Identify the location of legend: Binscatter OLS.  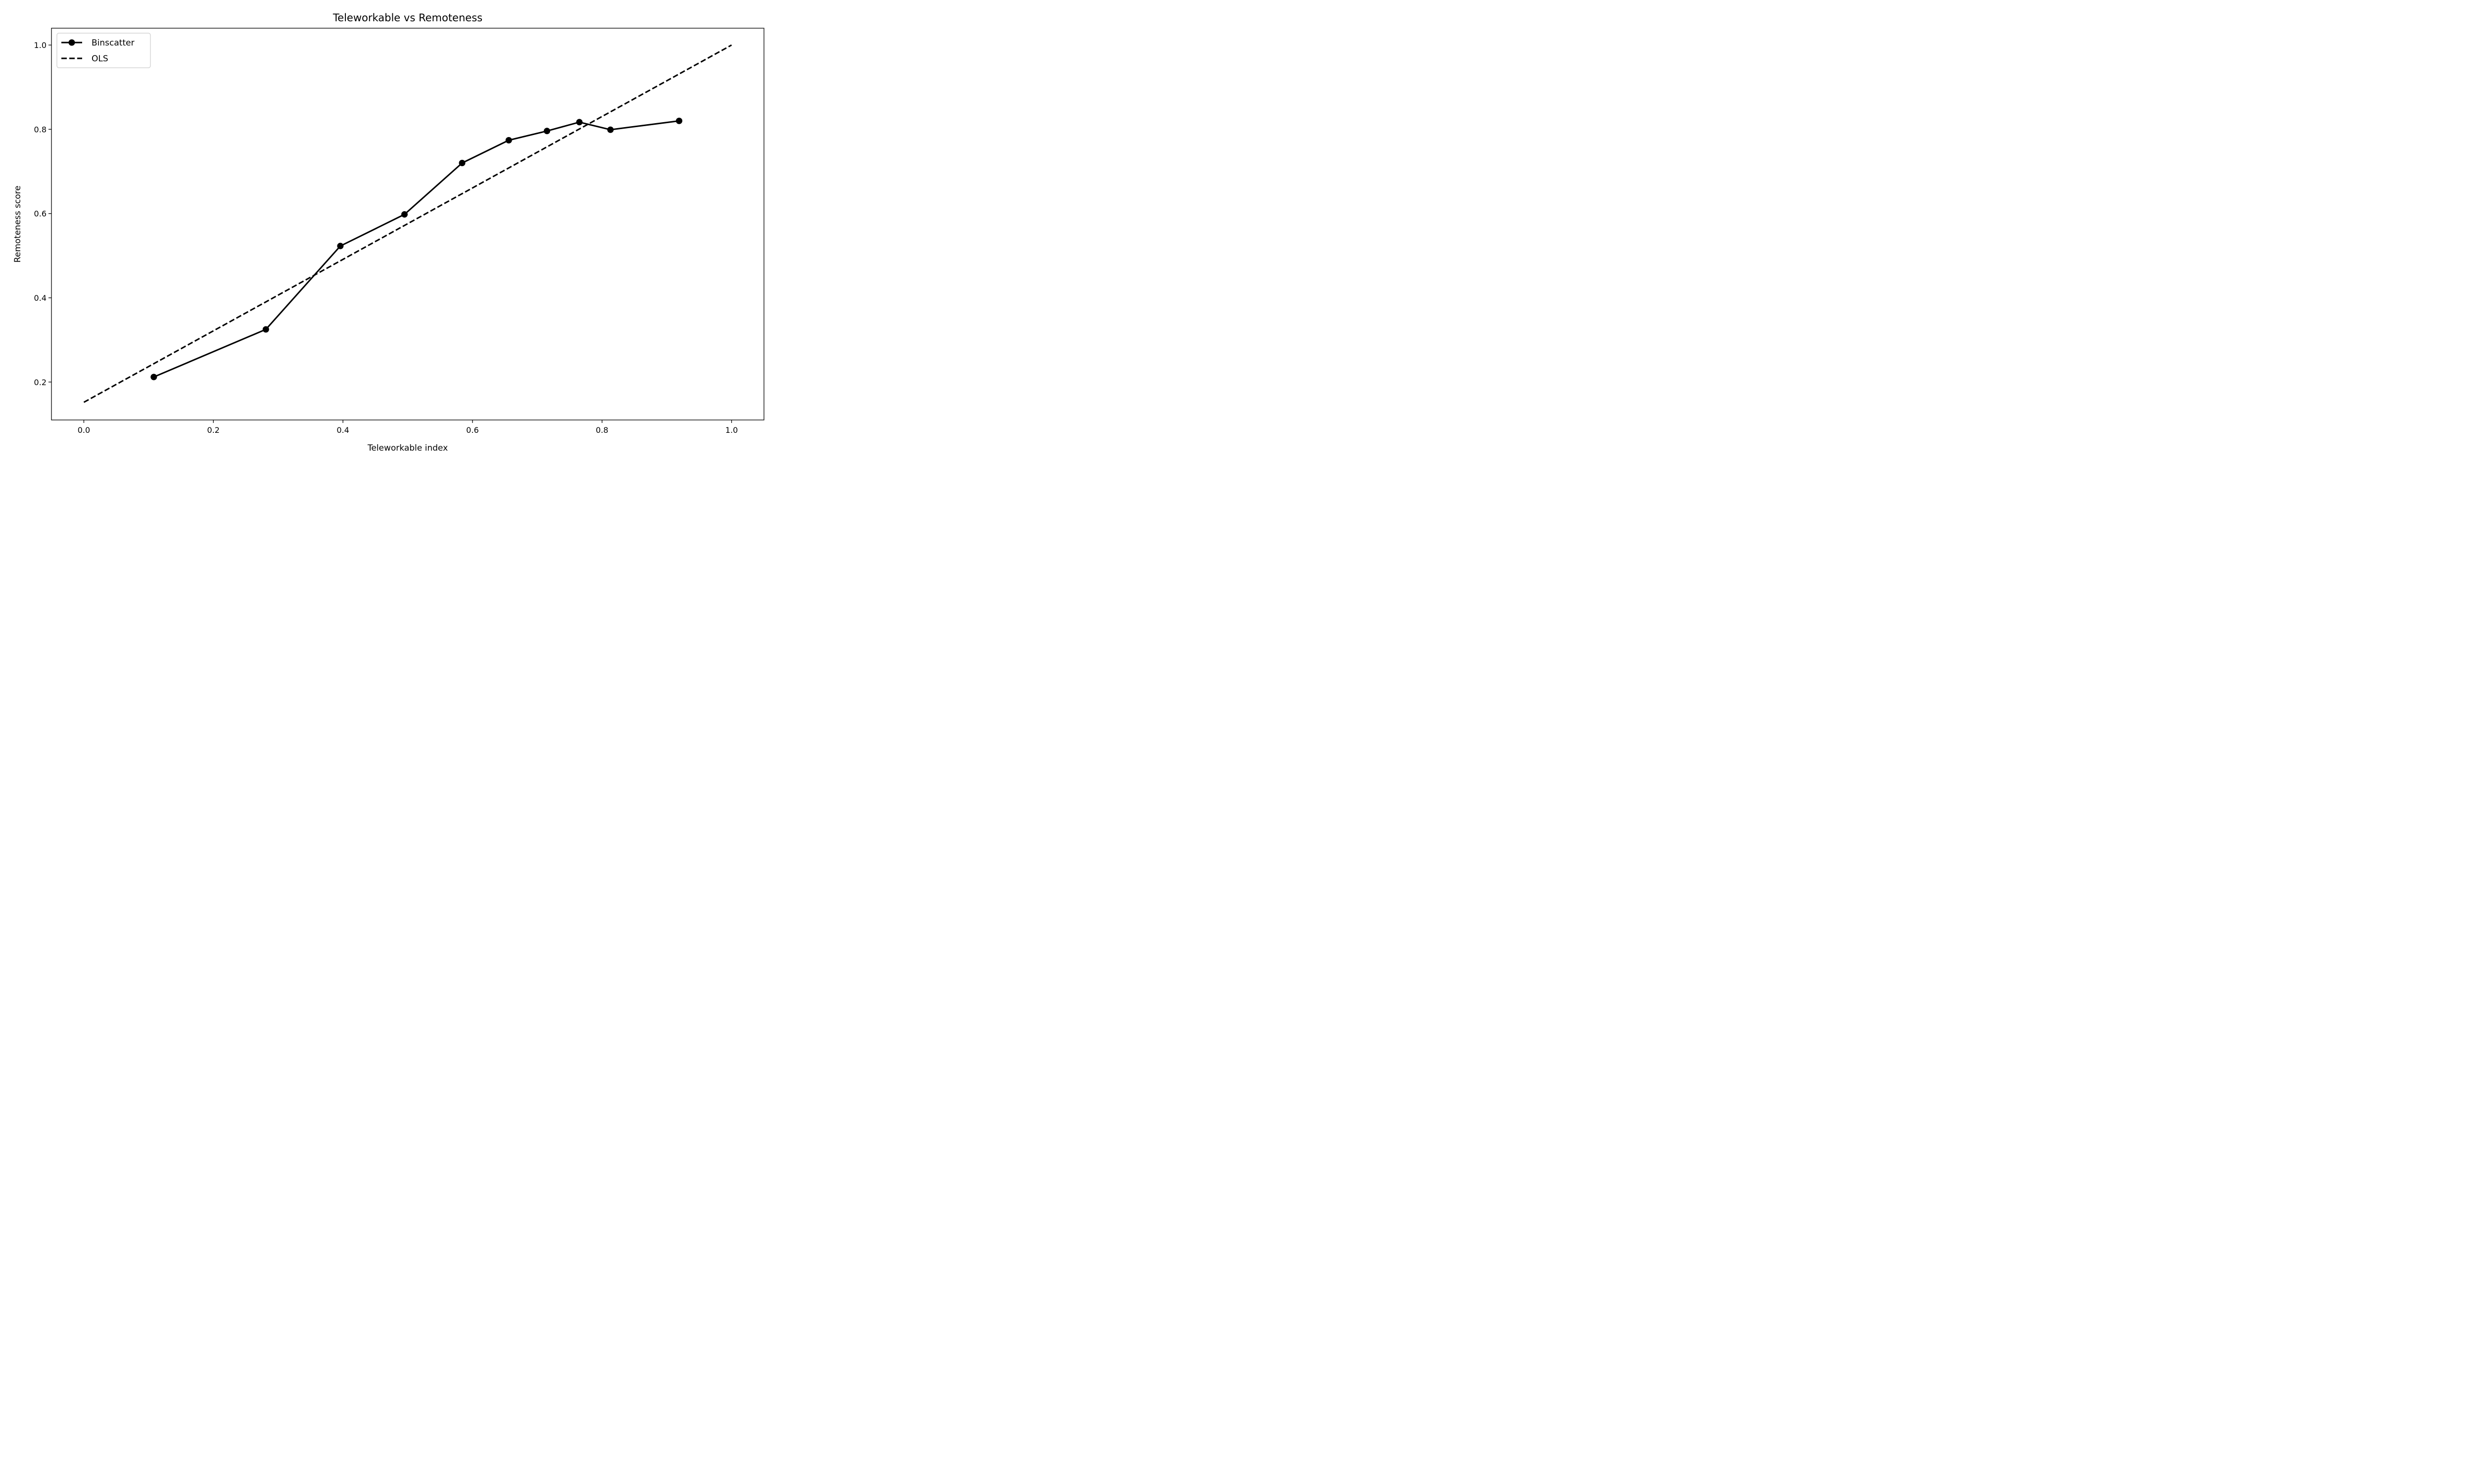
(104, 50).